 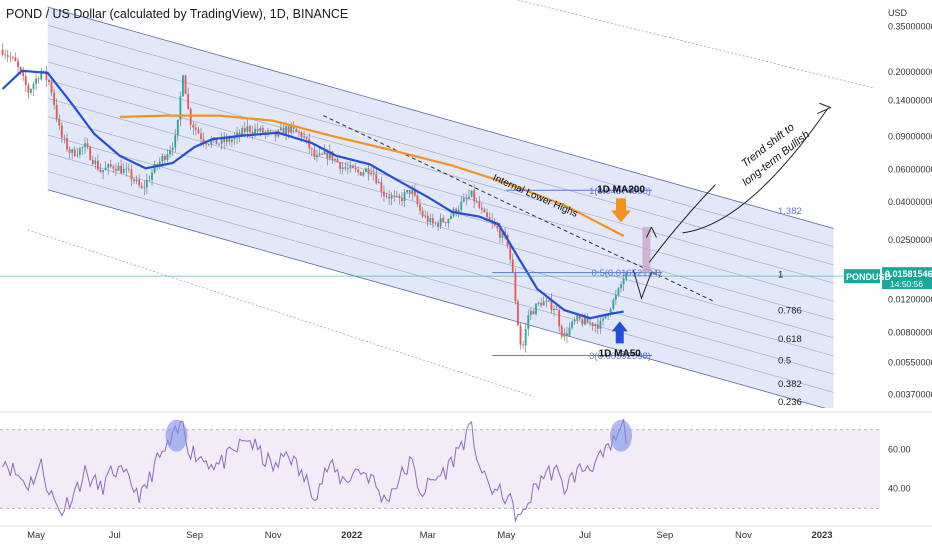 What do you see at coordinates (910, 240) in the screenshot?
I see `price-tick-label: 0.02500000` at bounding box center [910, 240].